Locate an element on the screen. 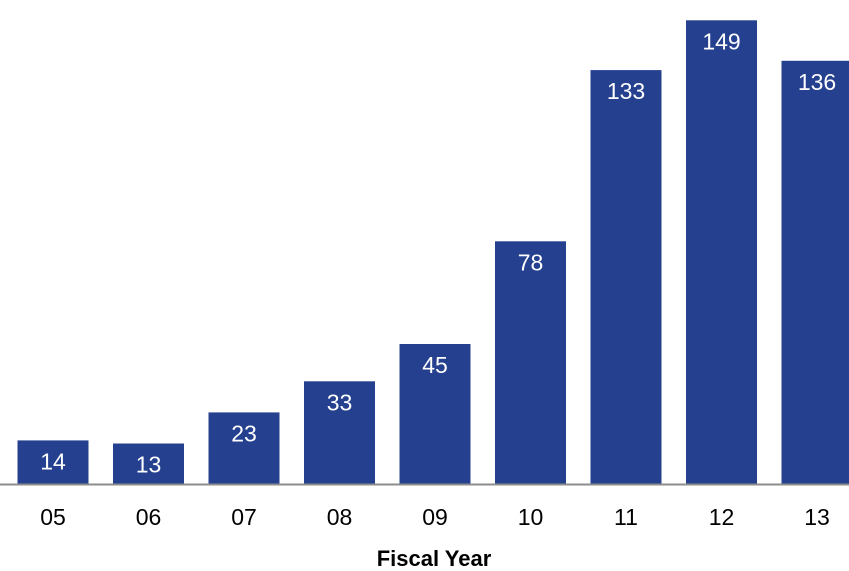 The width and height of the screenshot is (849, 571). bar-value-label-05: 14 is located at coordinates (53, 461).